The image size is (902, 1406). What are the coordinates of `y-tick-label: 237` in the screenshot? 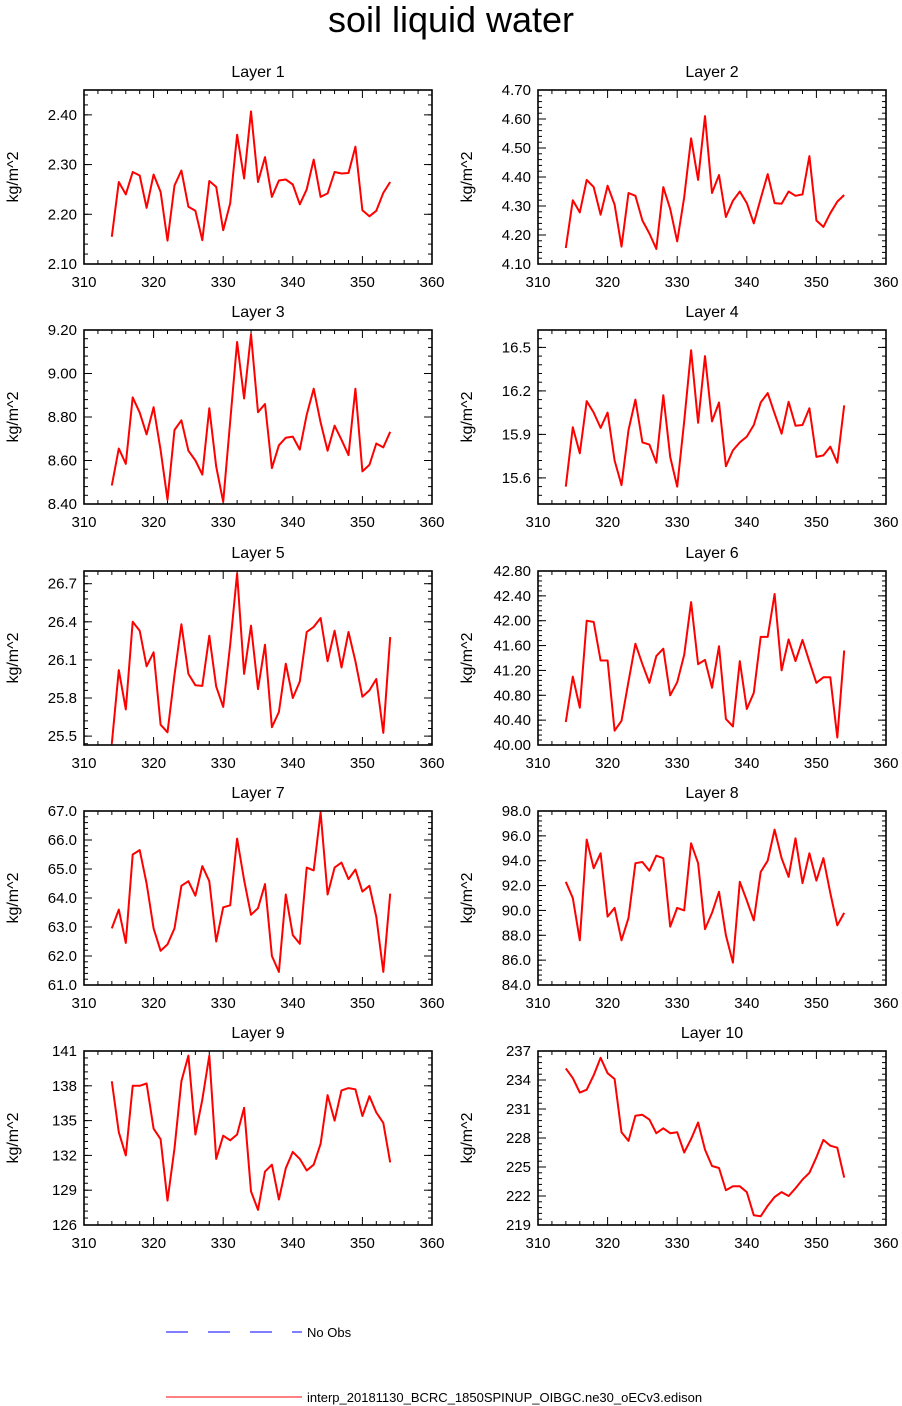 It's located at (518, 1051).